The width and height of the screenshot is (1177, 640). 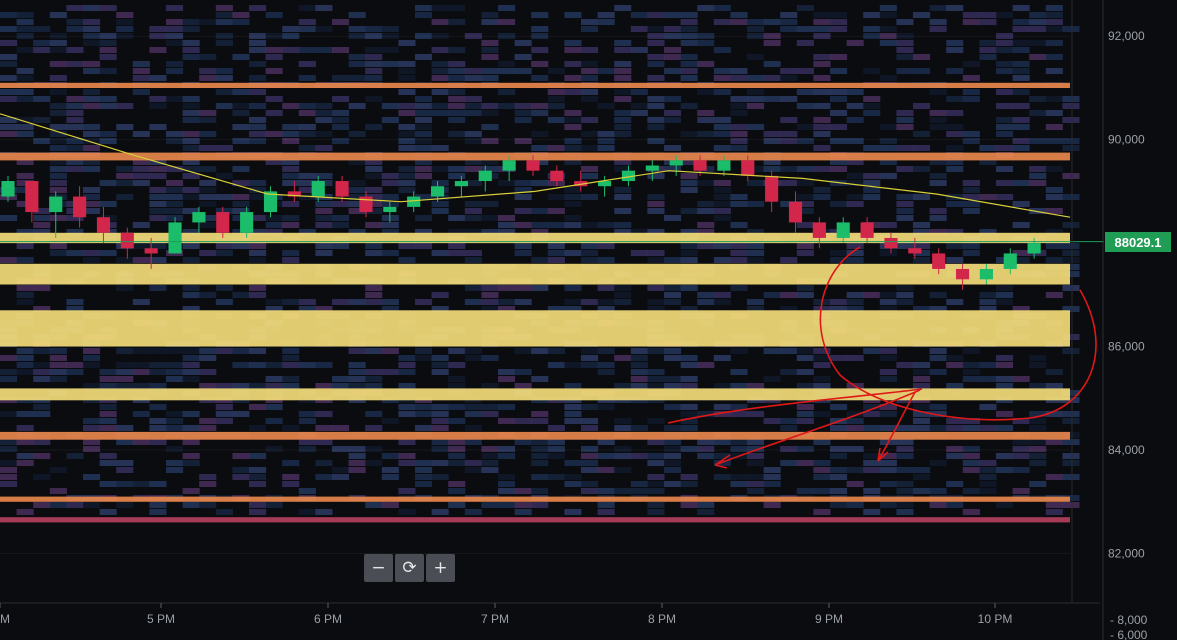 I want to click on annotation-circle, so click(x=958, y=333).